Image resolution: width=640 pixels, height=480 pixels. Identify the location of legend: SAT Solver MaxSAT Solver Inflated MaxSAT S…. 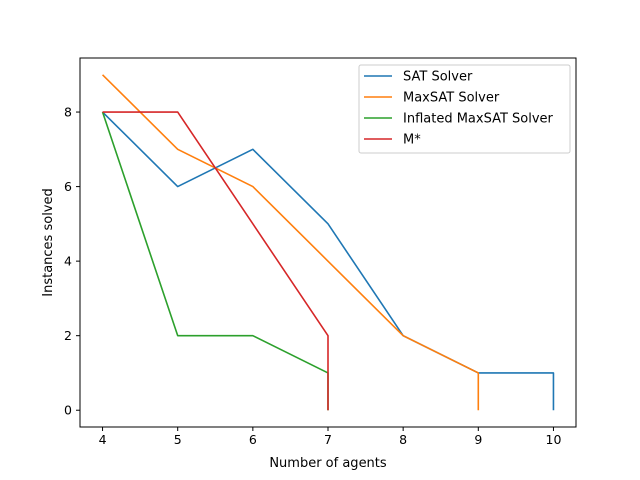
(464, 109).